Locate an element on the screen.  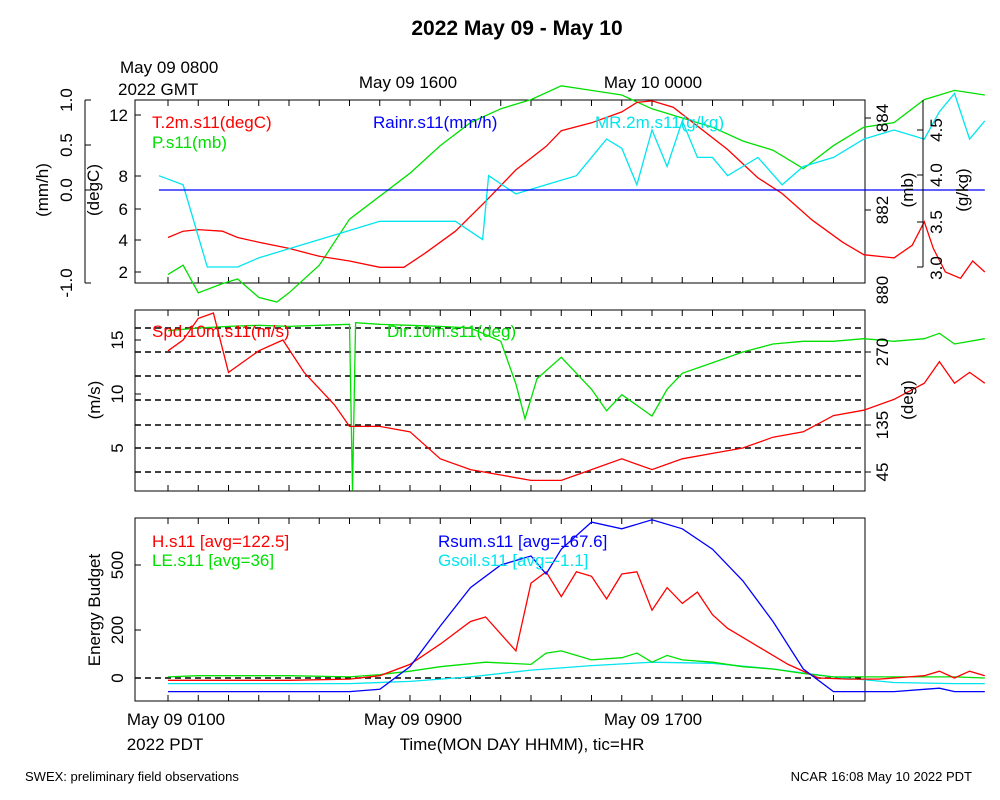
tick-gkg-45: 4.5 is located at coordinates (936, 130).